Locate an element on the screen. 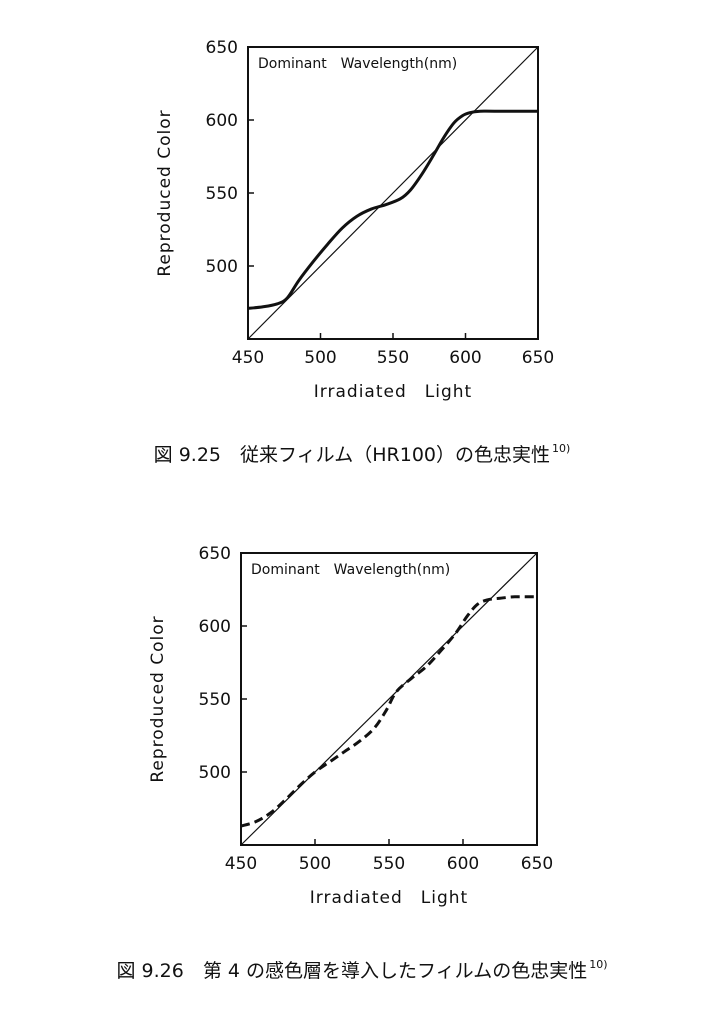 This screenshot has width=724, height=1012. caption-text: 図 9.25 従来フィルム（HR100）の色忠実性 is located at coordinates (352, 455).